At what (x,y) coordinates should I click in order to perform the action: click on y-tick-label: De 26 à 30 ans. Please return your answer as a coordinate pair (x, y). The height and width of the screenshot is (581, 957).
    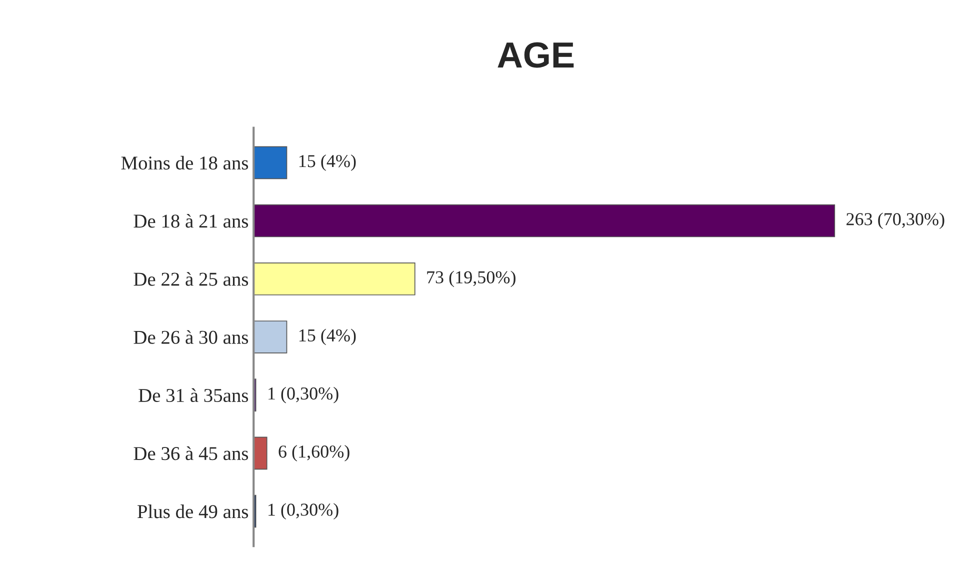
    Looking at the image, I should click on (191, 337).